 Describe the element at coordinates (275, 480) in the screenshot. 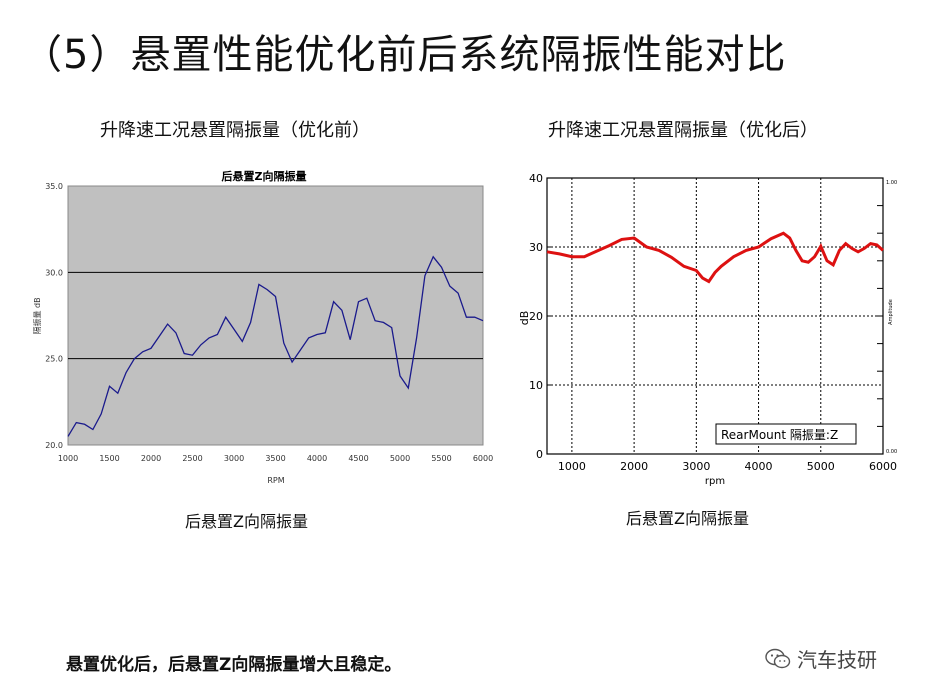

I see `left-x-axis-label: RPM` at that location.